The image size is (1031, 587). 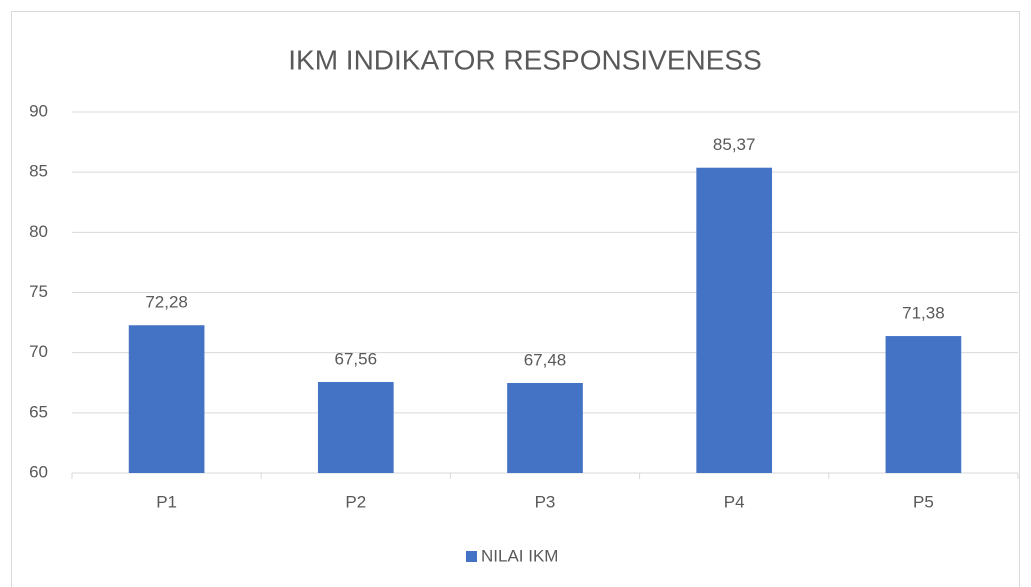 What do you see at coordinates (38, 351) in the screenshot?
I see `y-tick-label: 70` at bounding box center [38, 351].